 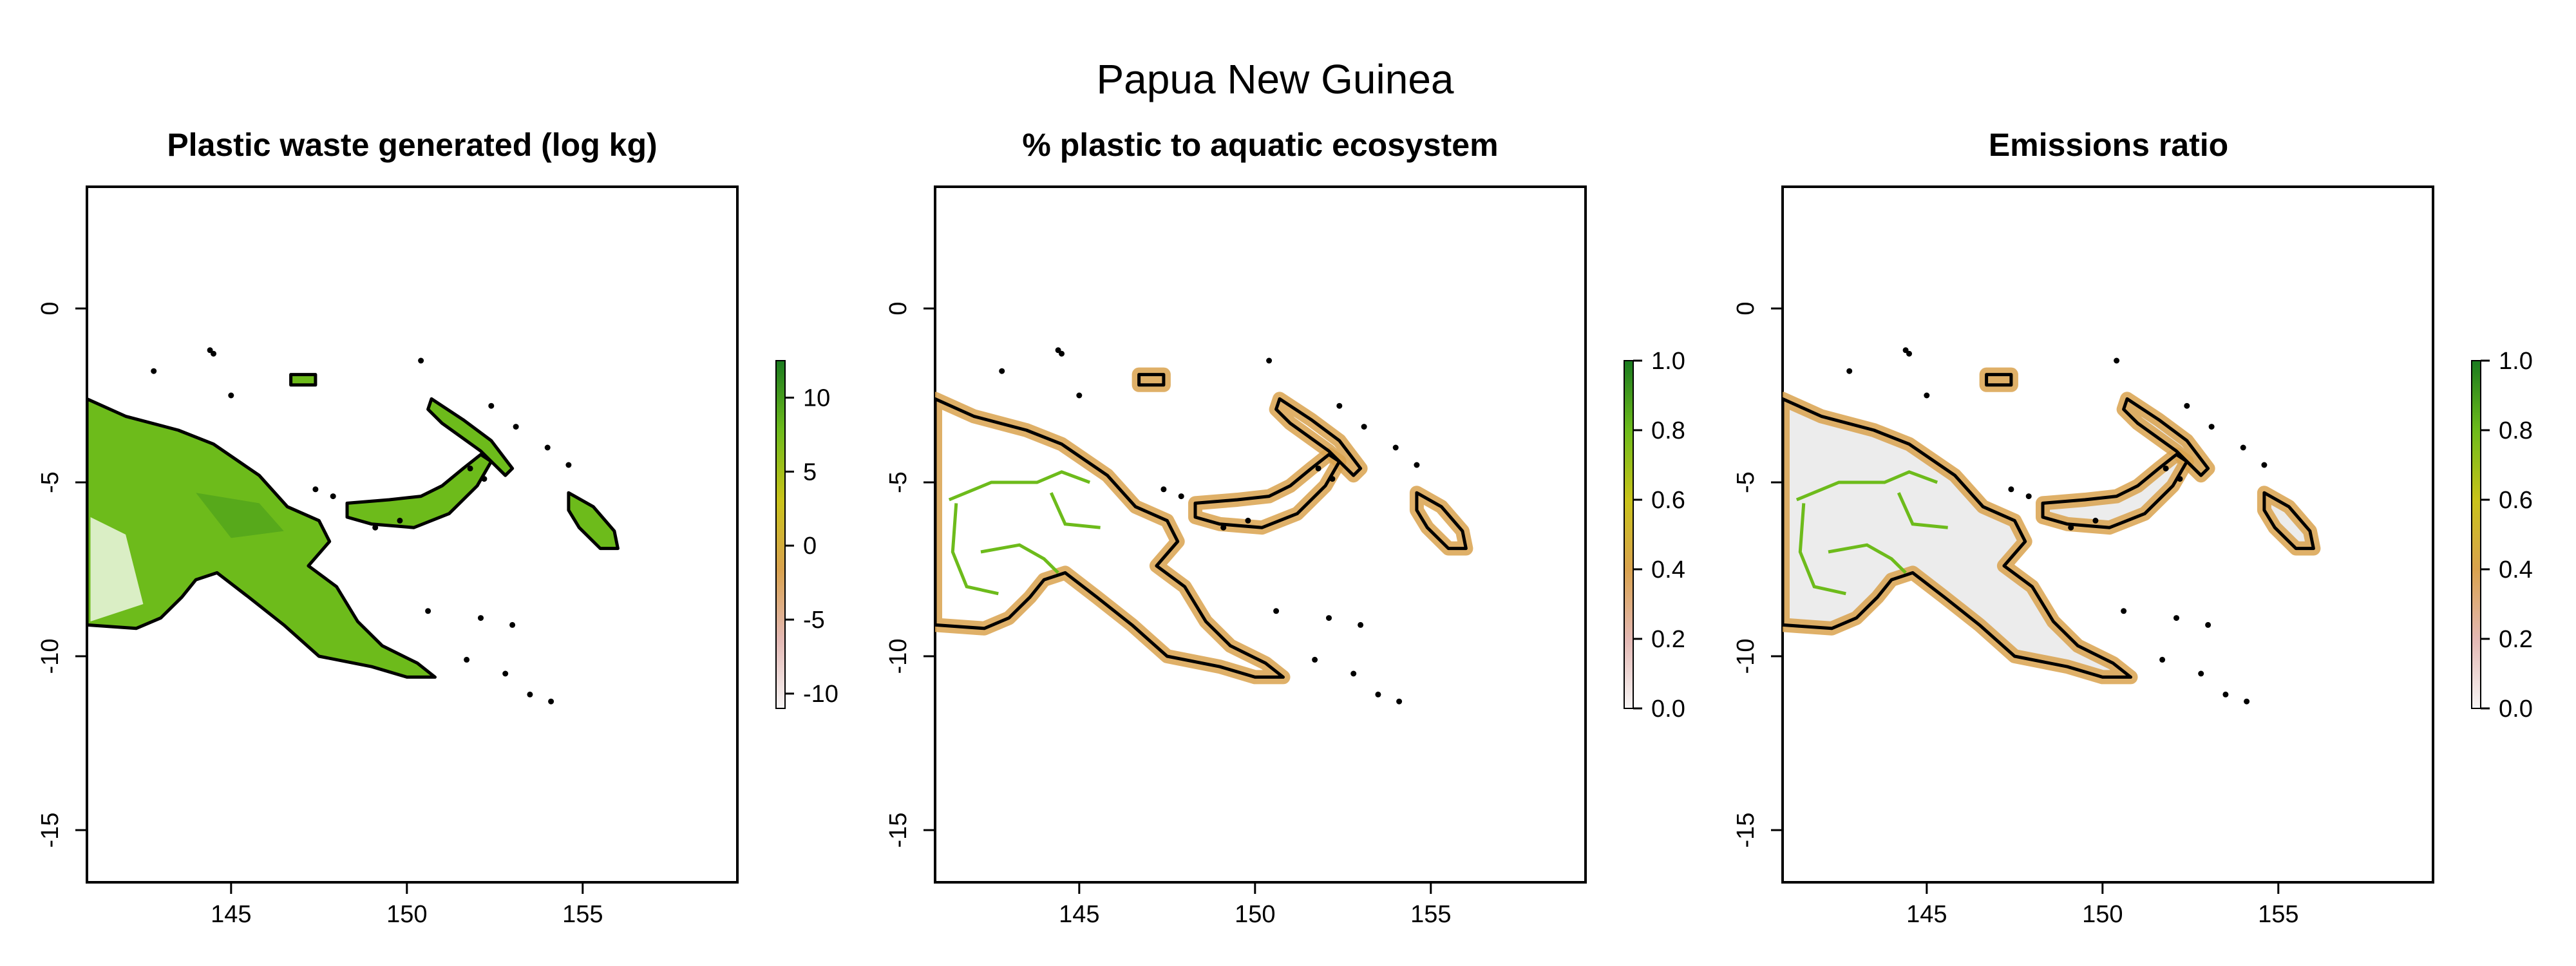 I want to click on landmass-mainland, so click(x=261, y=538).